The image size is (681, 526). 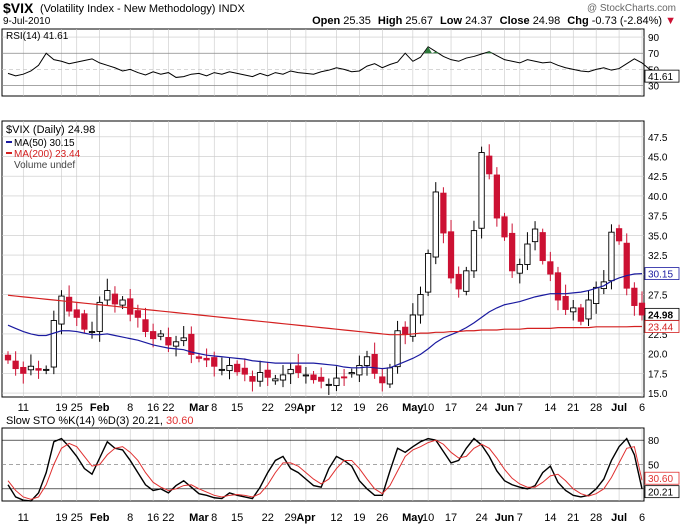 I want to click on x-axis-label-lower: 11, so click(x=23, y=518).